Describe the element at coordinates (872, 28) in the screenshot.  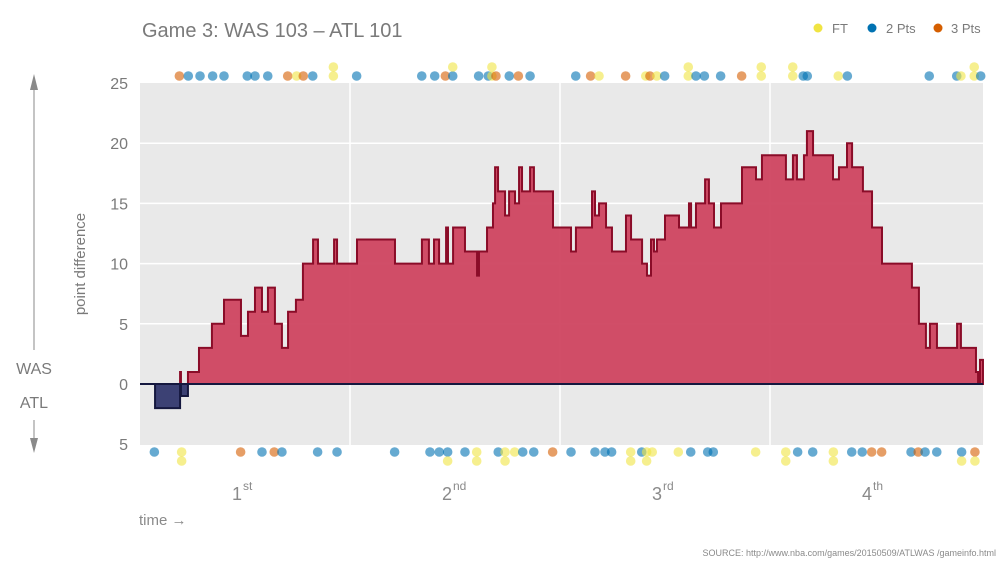
I see `legend-2pts-dot` at that location.